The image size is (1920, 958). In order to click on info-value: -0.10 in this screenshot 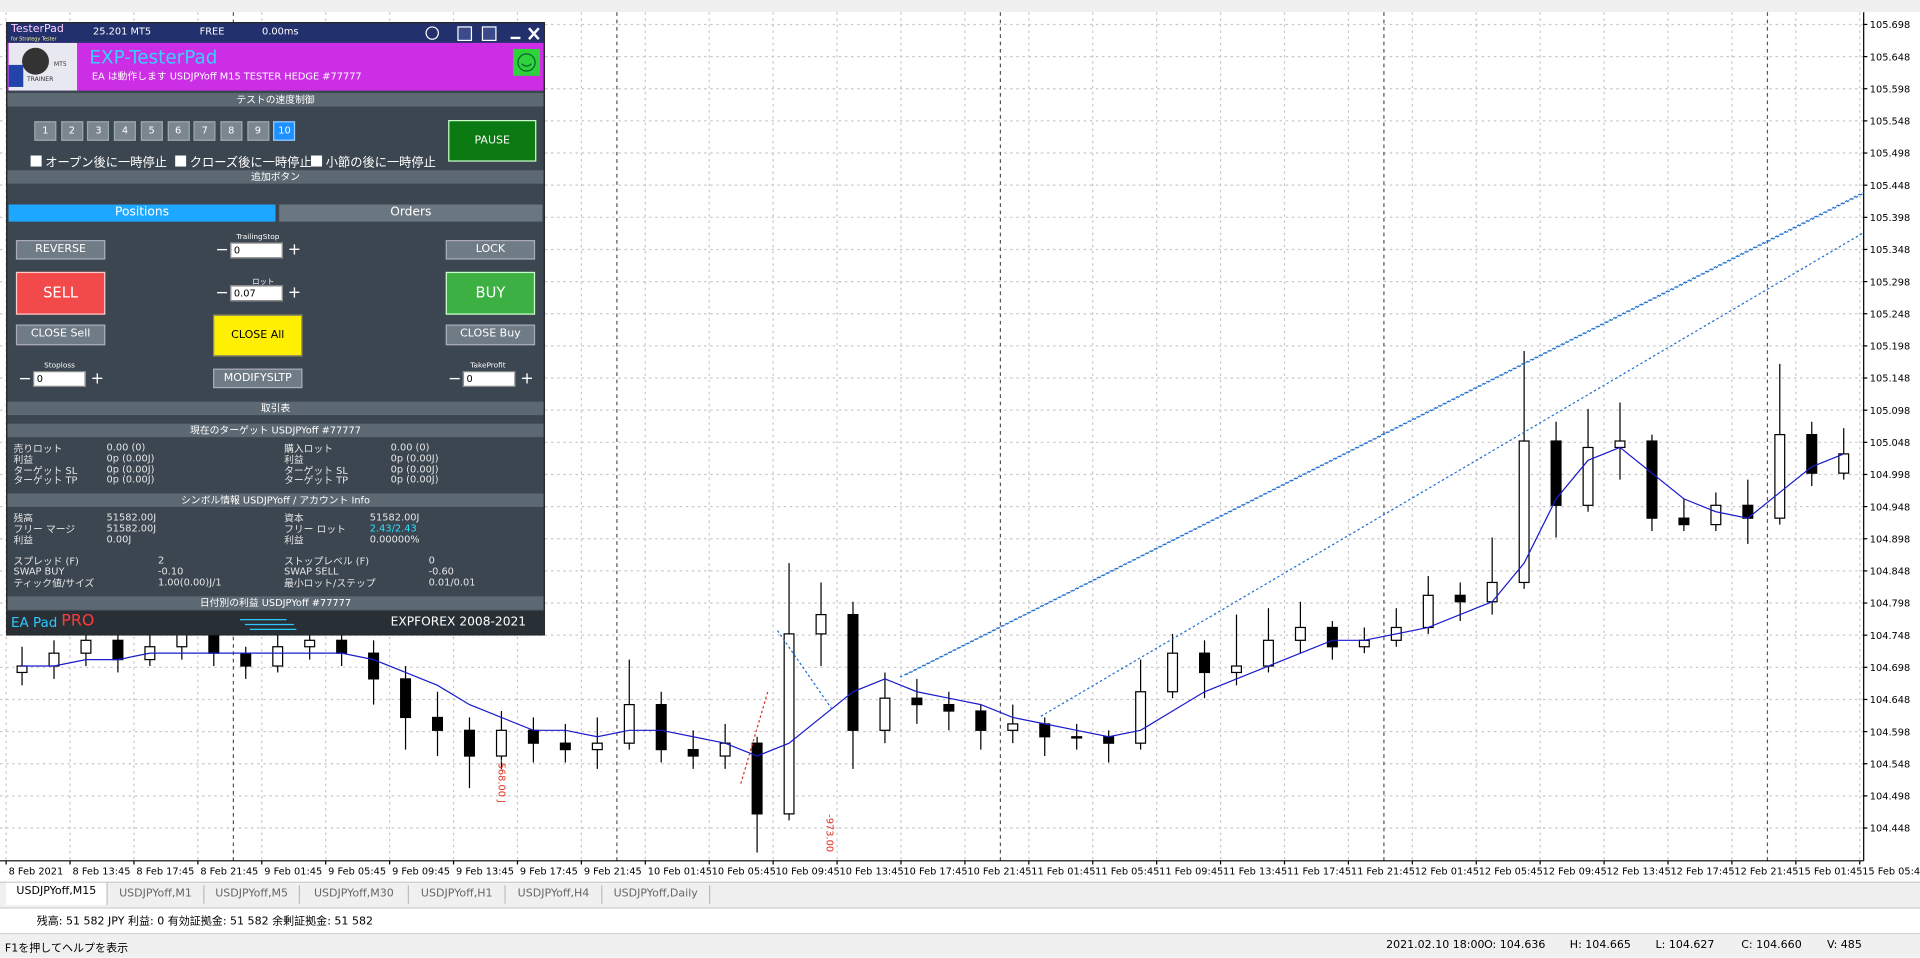, I will do `click(170, 571)`.